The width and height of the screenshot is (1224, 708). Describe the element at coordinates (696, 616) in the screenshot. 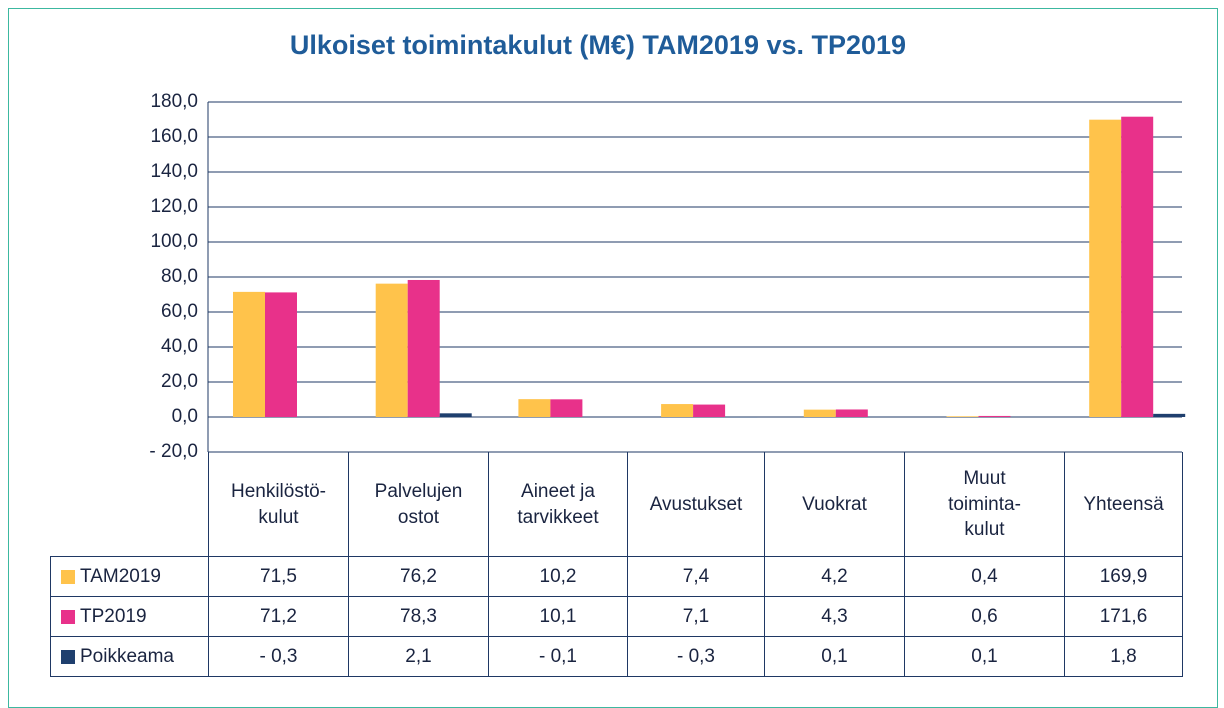

I see `table-value: 7,1` at that location.